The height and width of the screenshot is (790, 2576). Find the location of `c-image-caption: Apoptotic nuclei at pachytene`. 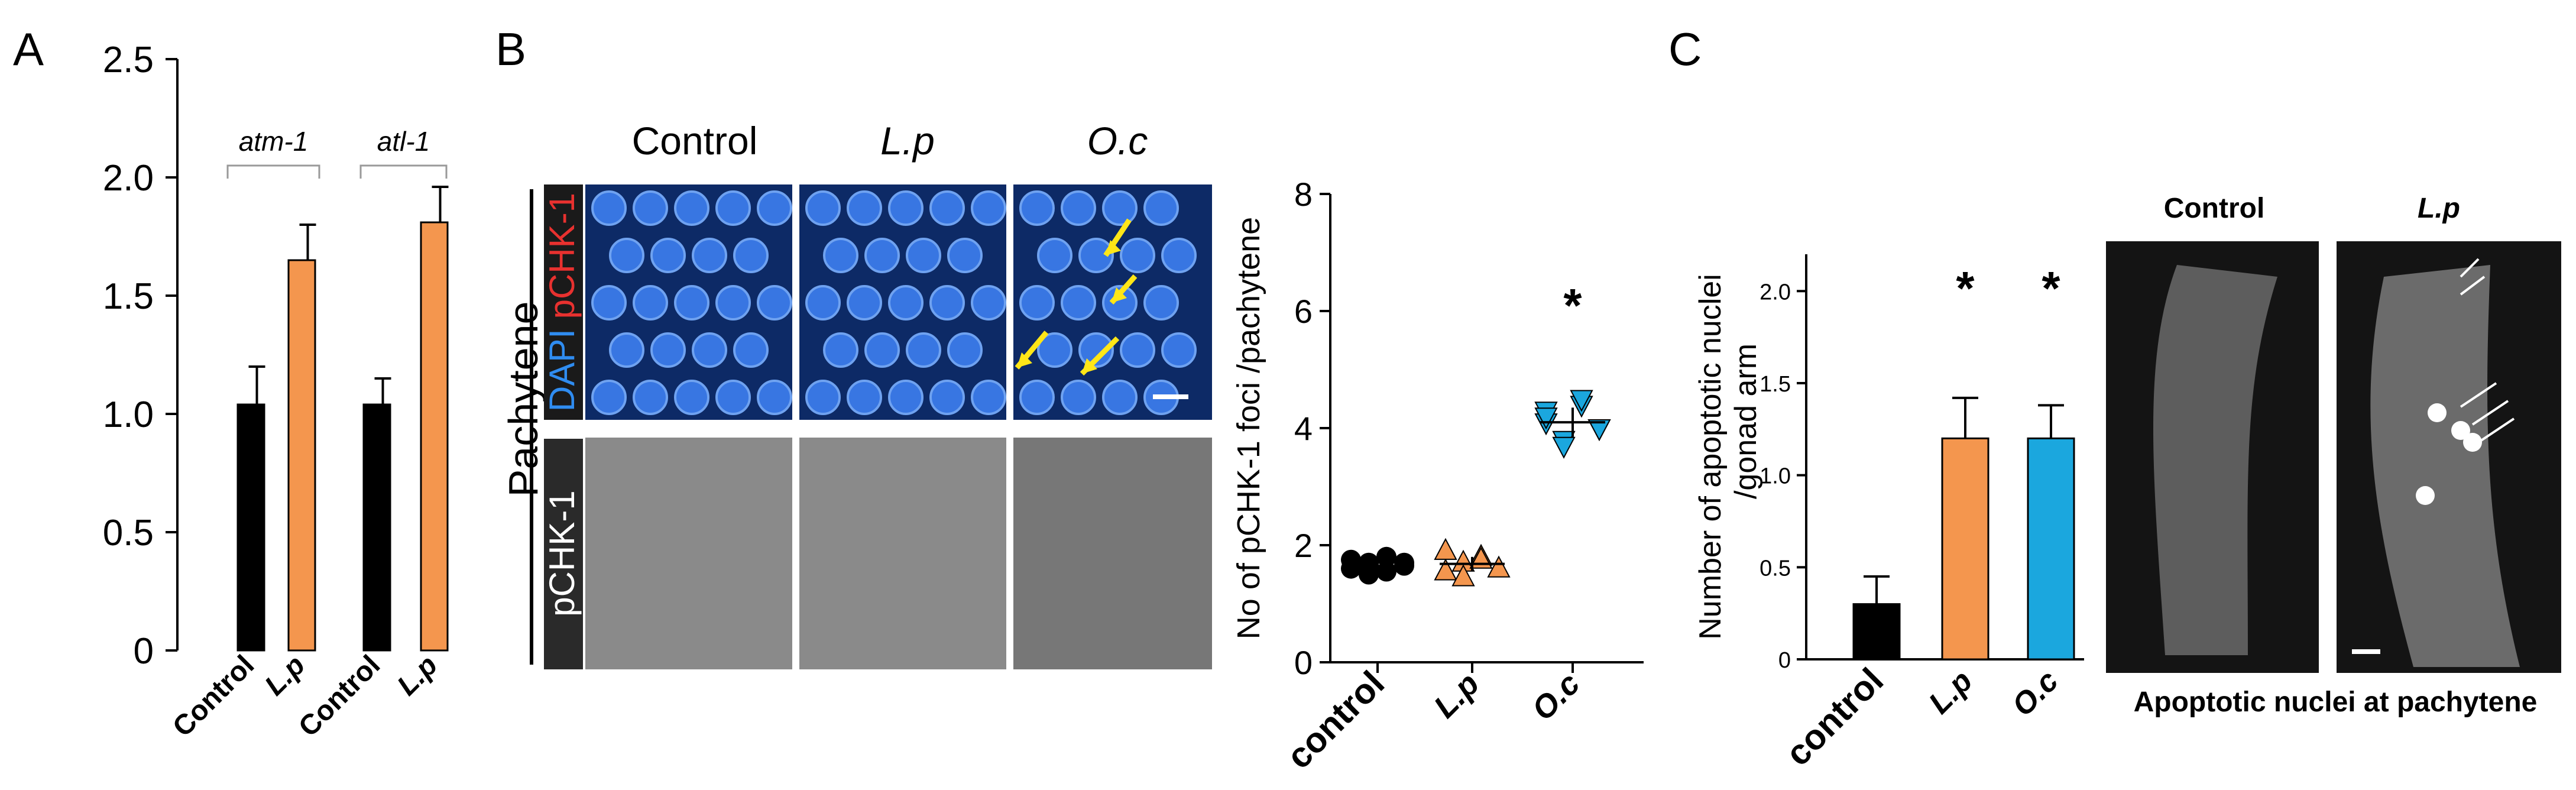

c-image-caption: Apoptotic nuclei at pachytene is located at coordinates (2335, 702).